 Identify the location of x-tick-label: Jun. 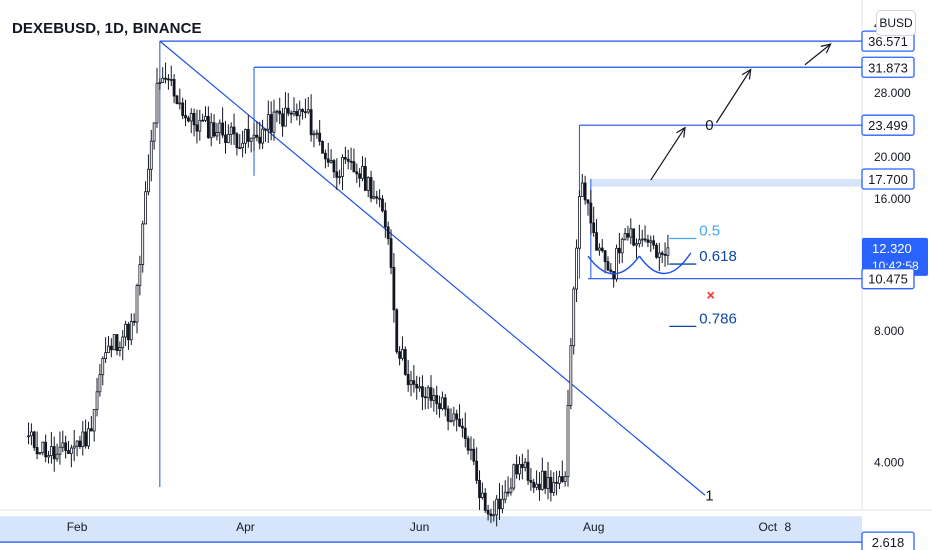
(419, 527).